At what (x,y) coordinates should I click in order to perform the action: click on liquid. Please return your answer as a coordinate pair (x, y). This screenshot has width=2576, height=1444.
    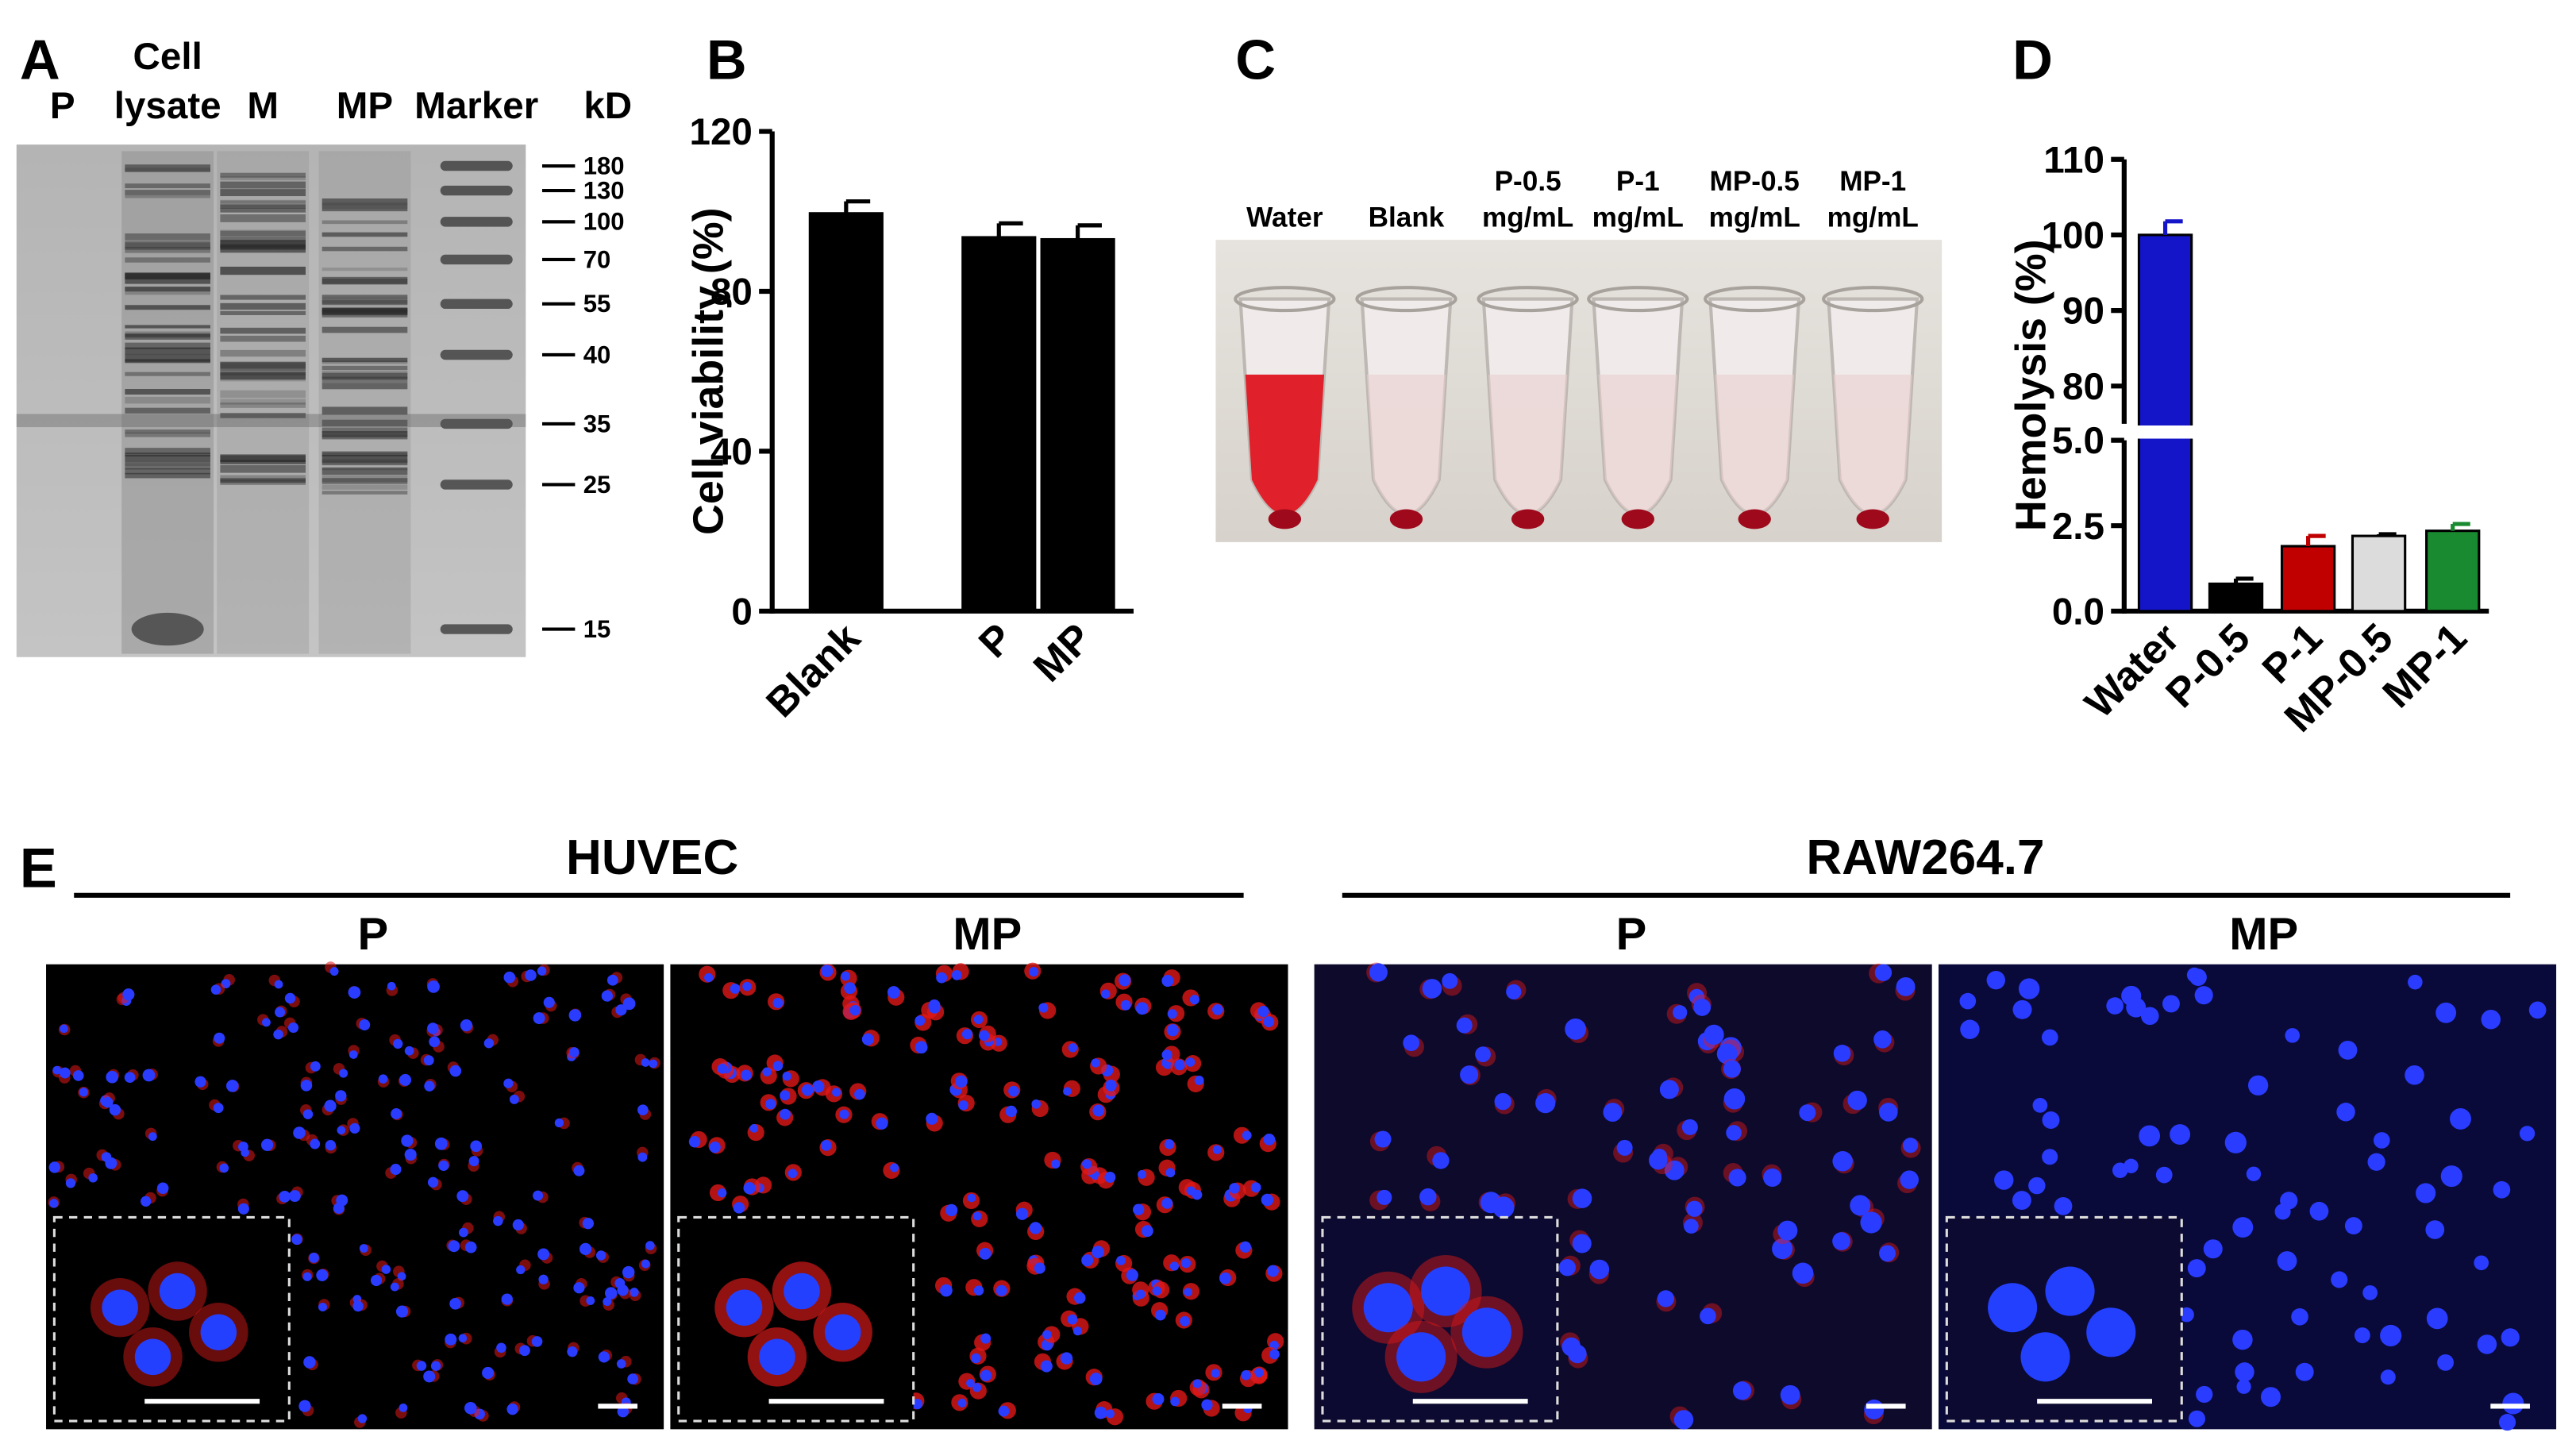
    Looking at the image, I should click on (1872, 444).